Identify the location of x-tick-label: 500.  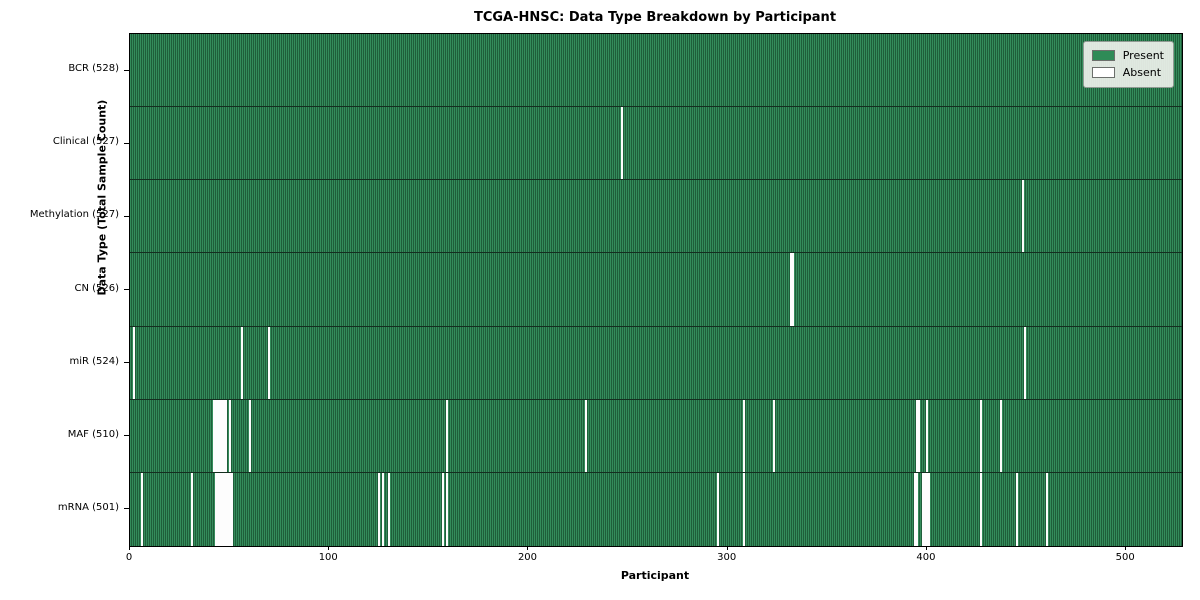
(1125, 557).